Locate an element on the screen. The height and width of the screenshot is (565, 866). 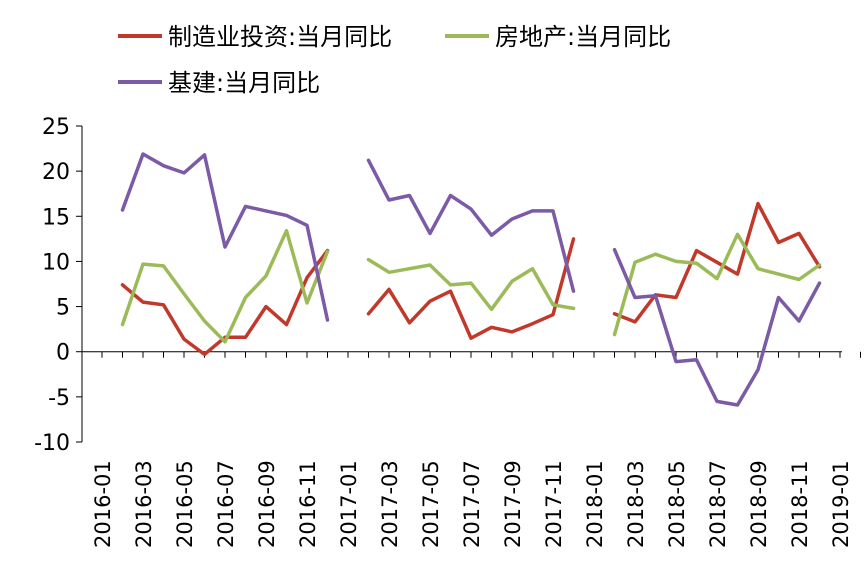
x-tick-label: 2016-11 is located at coordinates (308, 504).